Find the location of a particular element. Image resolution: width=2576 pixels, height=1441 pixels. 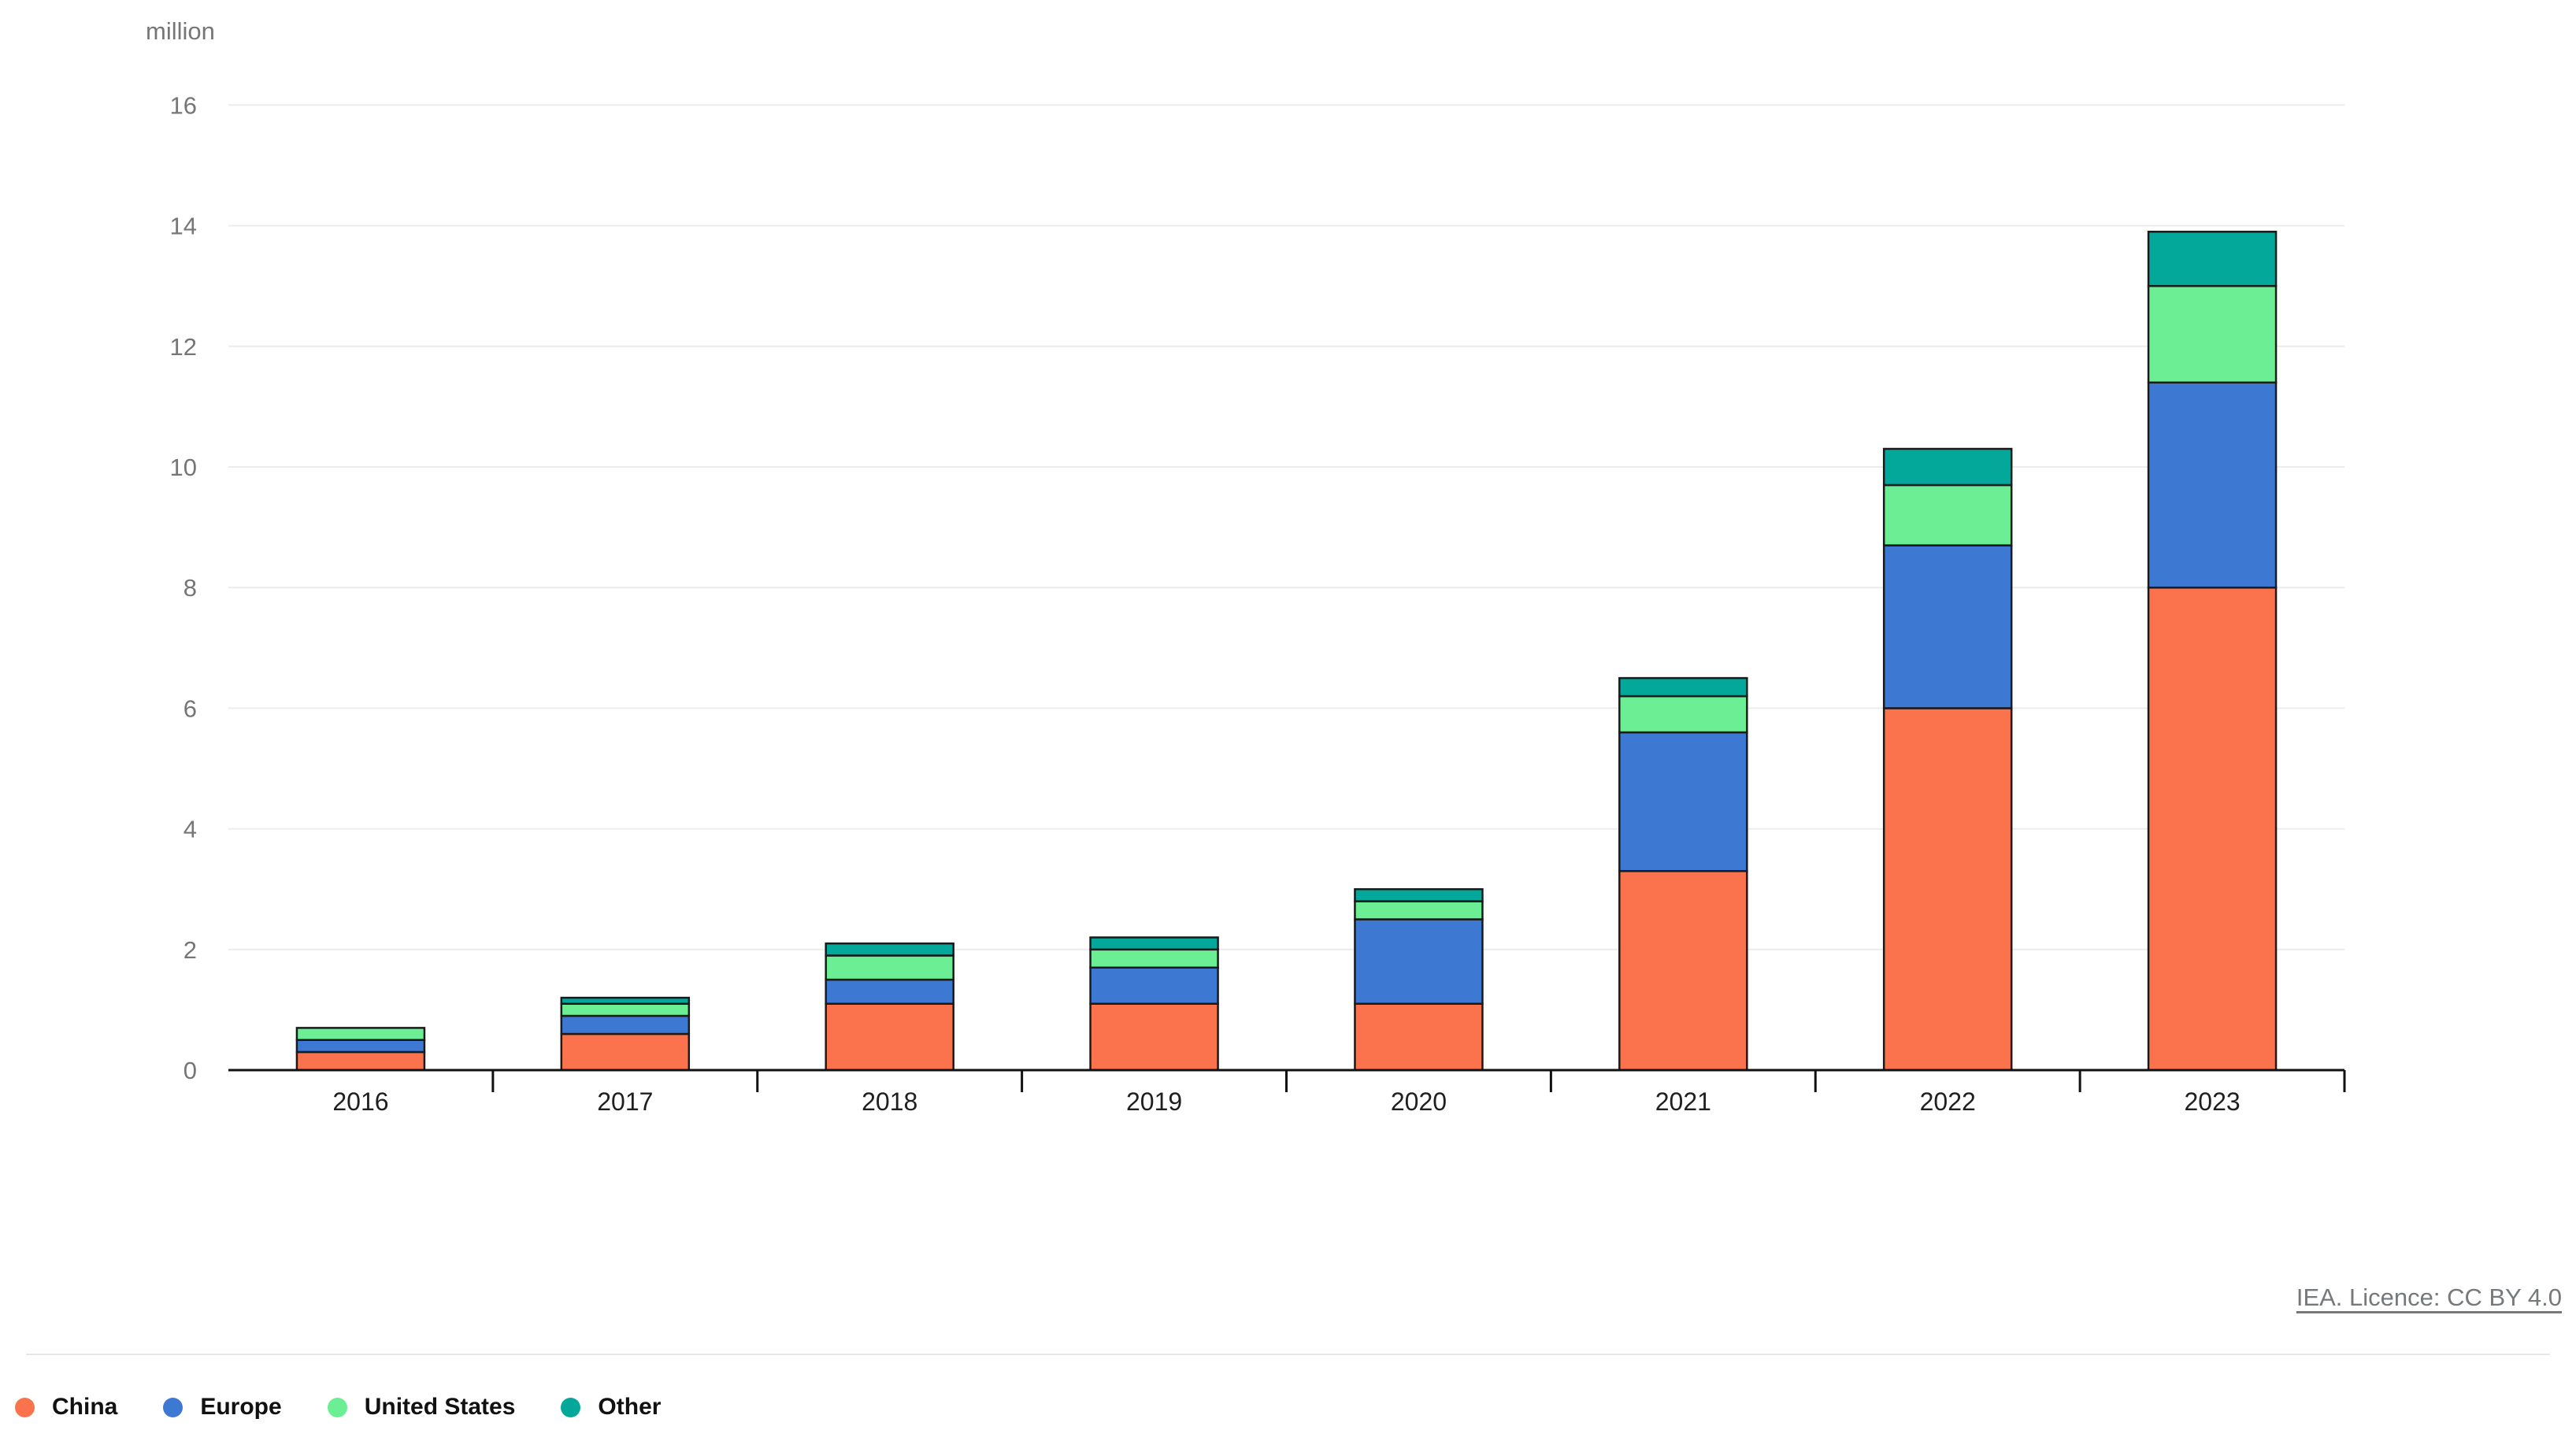

bar-segment-other-2019 is located at coordinates (1154, 943).